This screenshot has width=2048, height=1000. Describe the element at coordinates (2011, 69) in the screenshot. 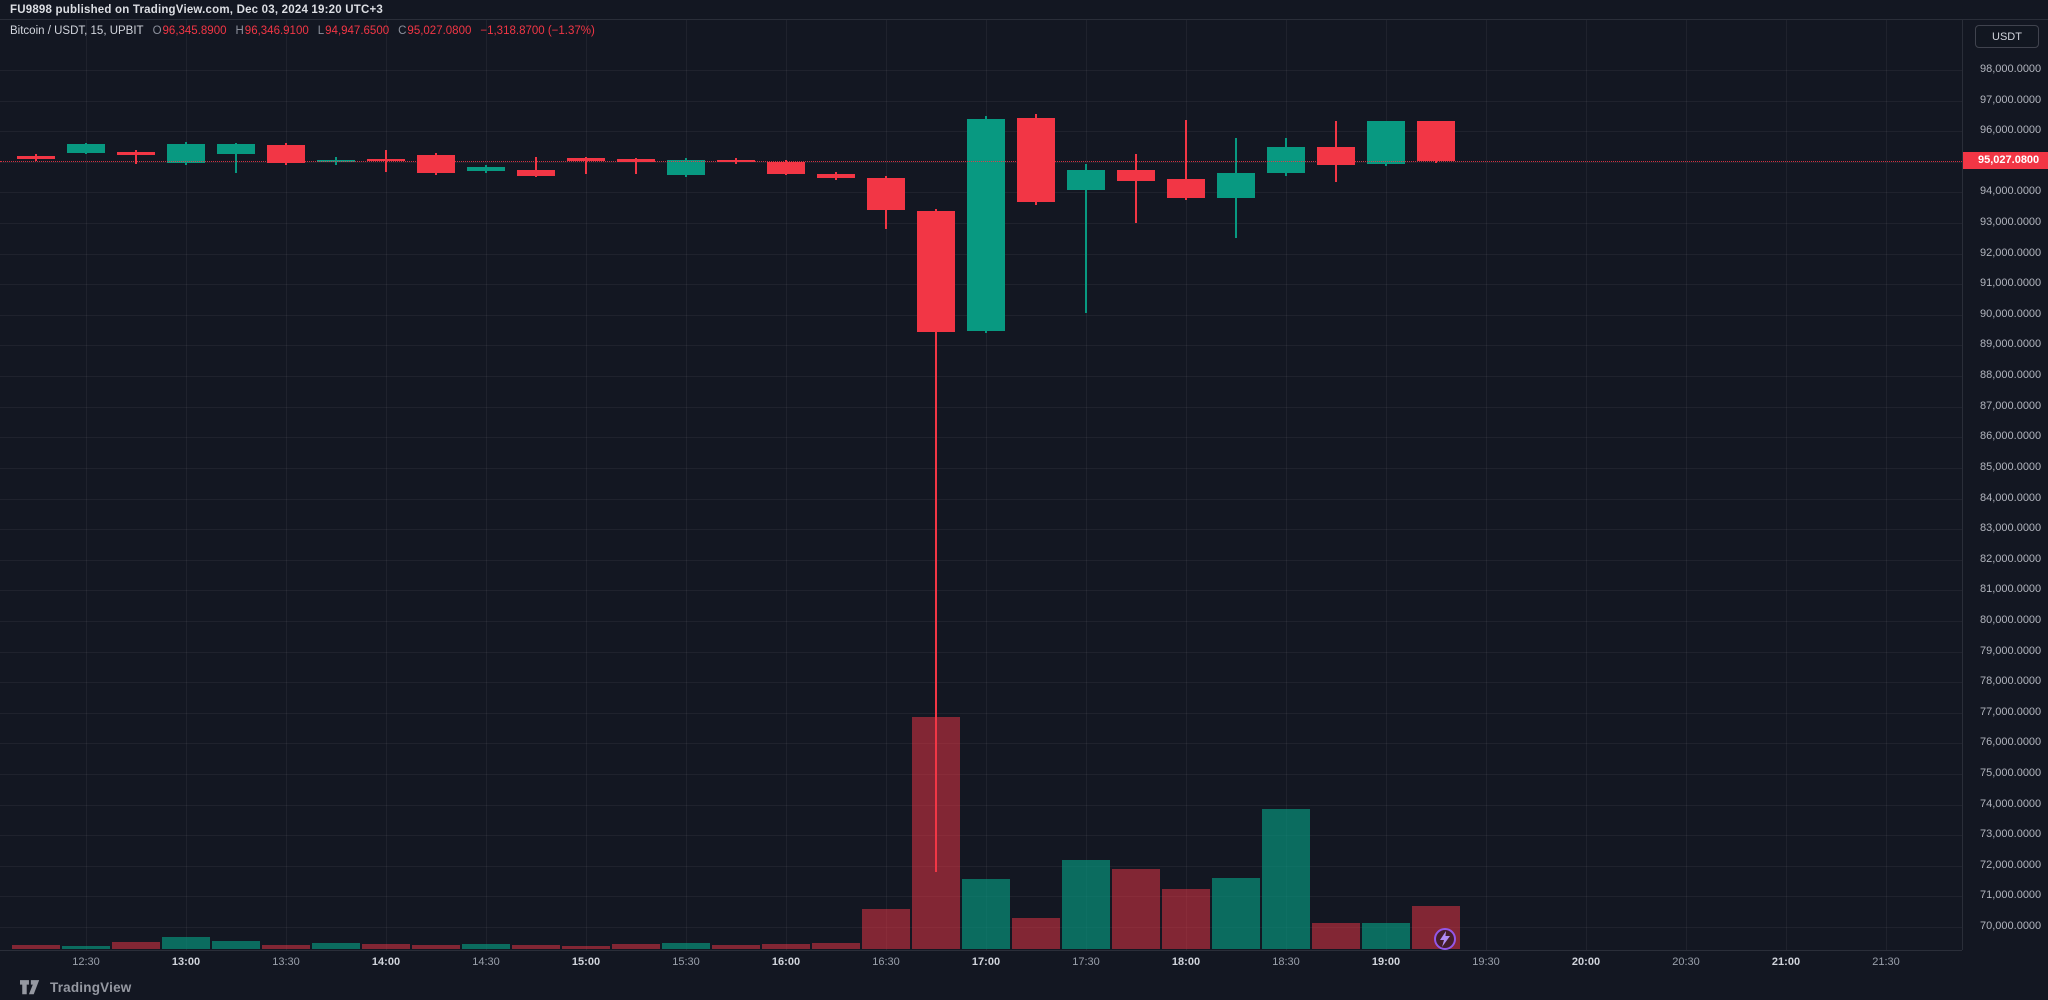

I see `price-tick-label: 98,000.0000` at that location.